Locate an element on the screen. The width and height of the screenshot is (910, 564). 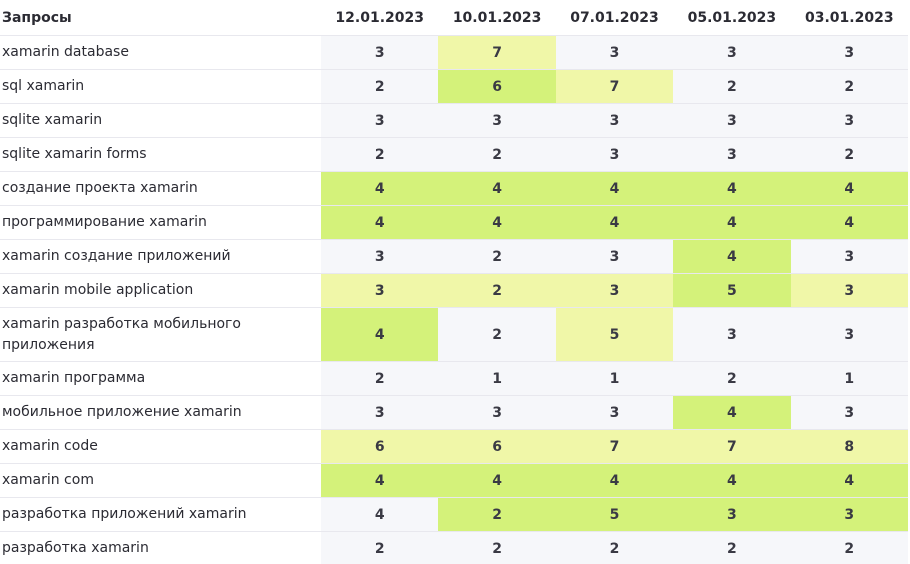
query-cell: мобильное приложение xamarin is located at coordinates (161, 412).